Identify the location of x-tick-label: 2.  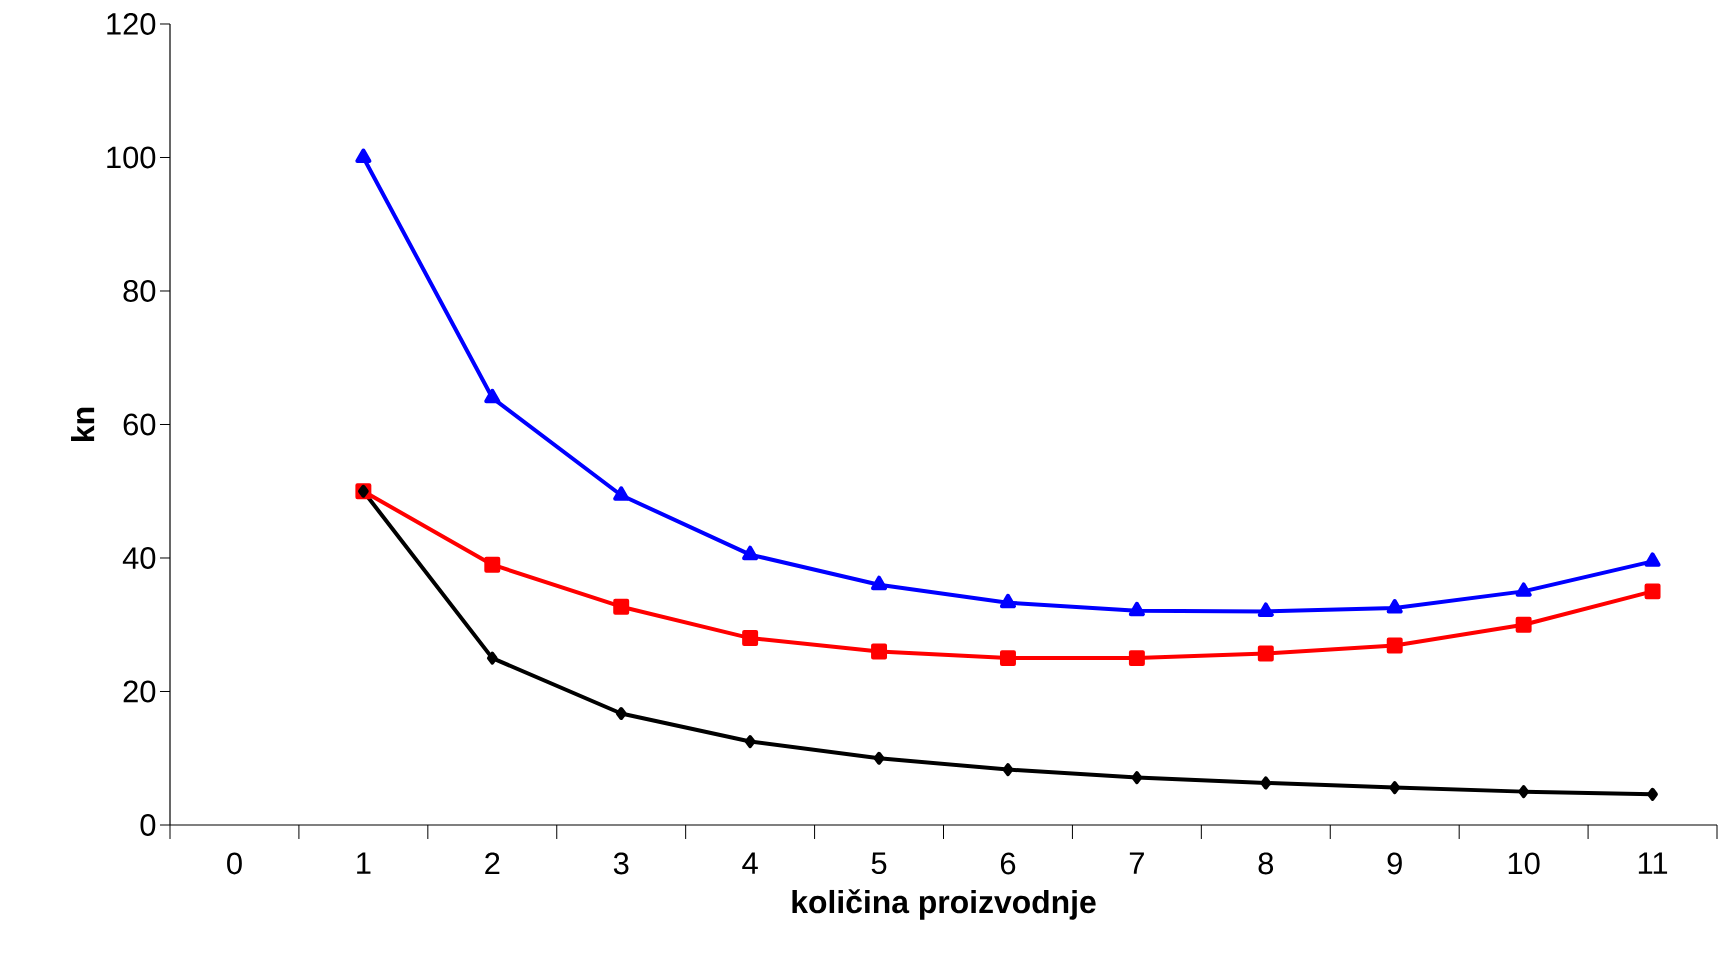
(492, 863).